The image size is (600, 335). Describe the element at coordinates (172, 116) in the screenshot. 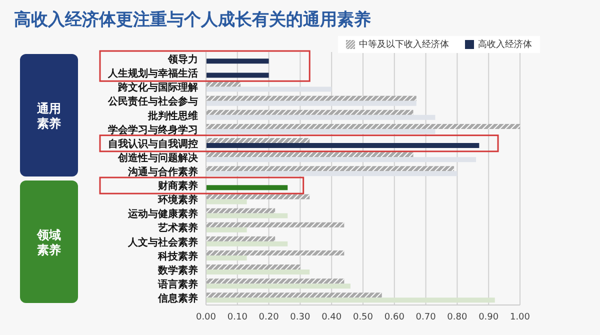

I see `y-tick-label: 批判性思维` at that location.